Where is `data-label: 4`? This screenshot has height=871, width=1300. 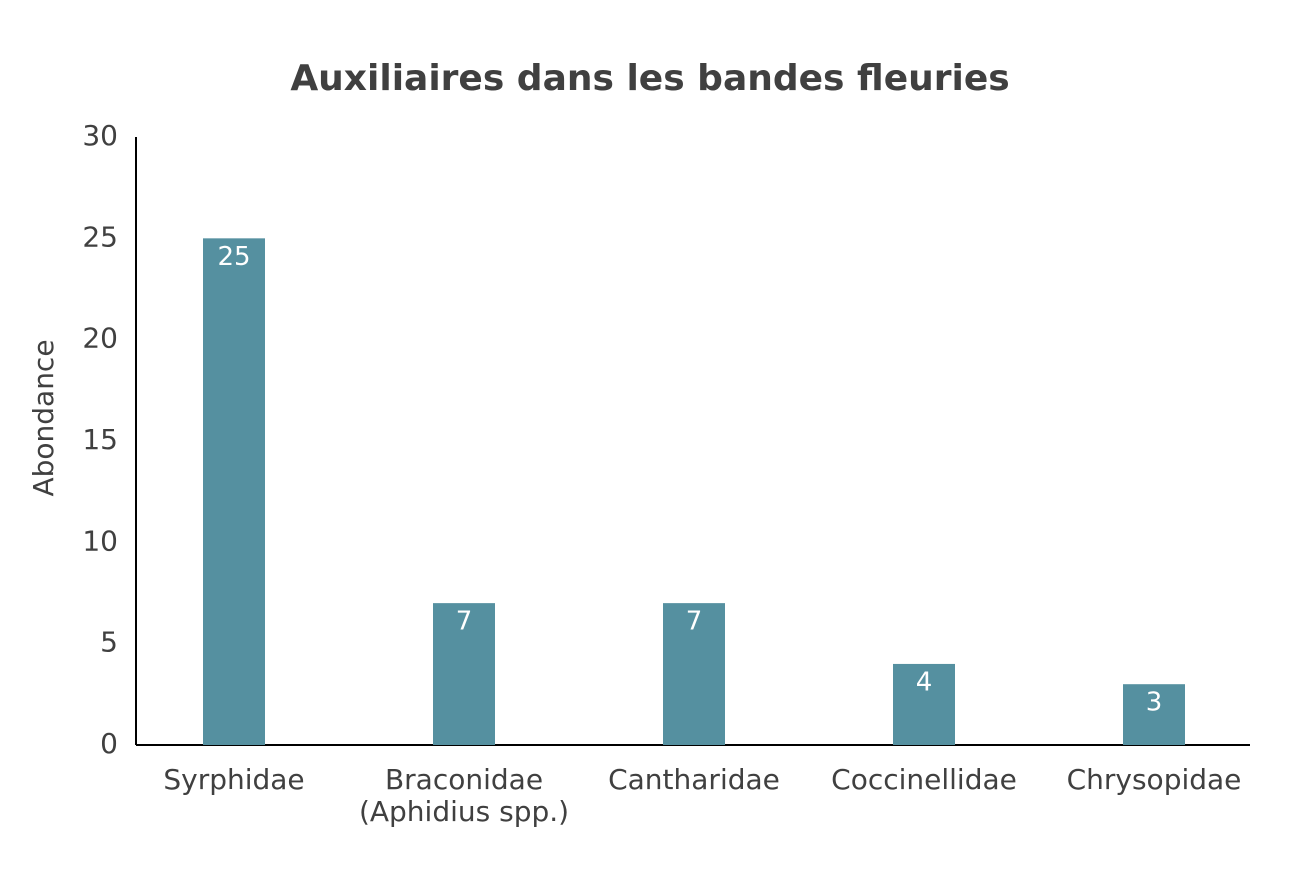 data-label: 4 is located at coordinates (924, 682).